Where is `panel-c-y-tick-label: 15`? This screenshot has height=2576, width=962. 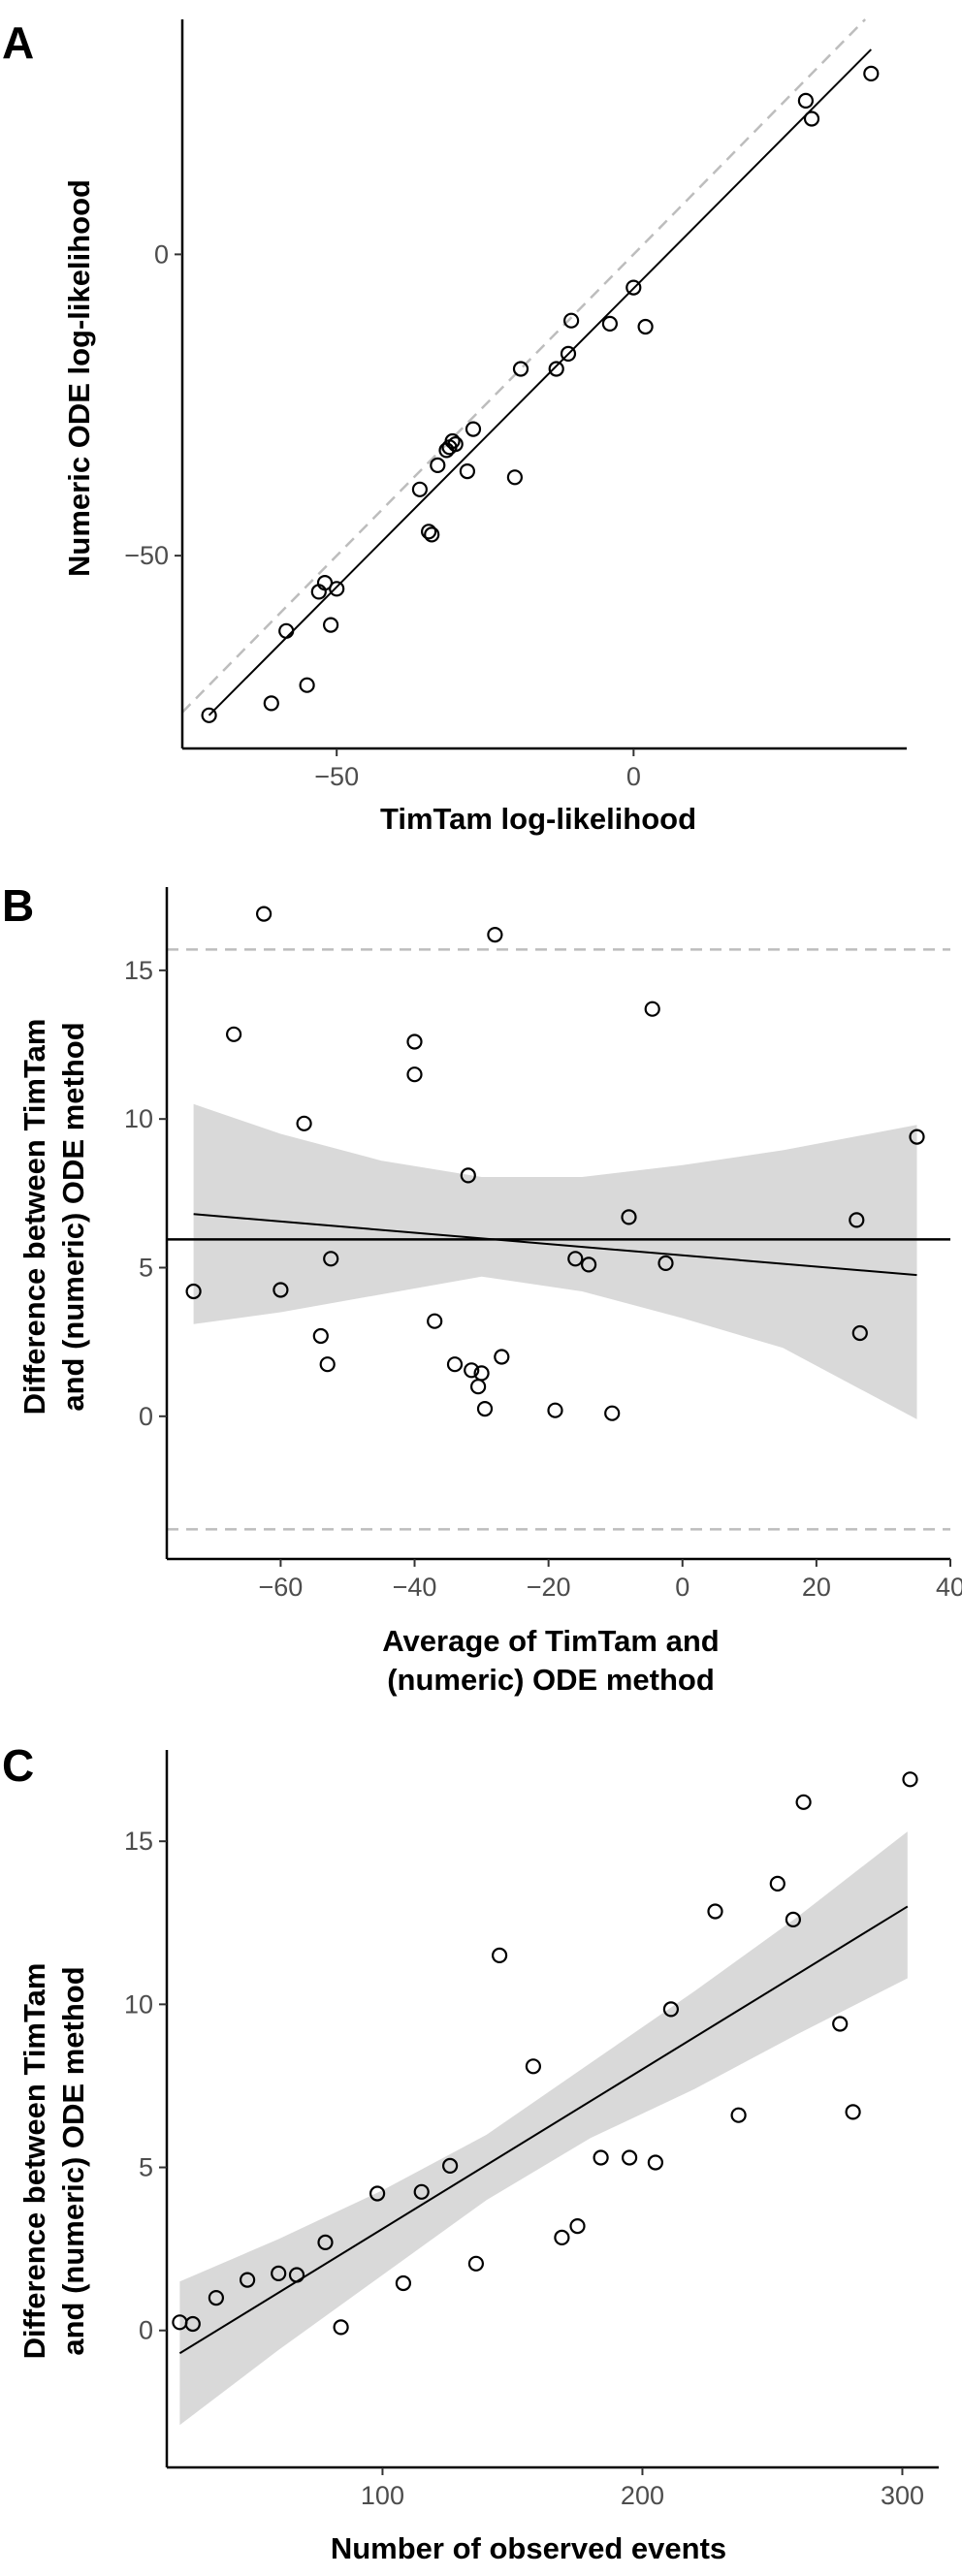
panel-c-y-tick-label: 15 is located at coordinates (138, 1841).